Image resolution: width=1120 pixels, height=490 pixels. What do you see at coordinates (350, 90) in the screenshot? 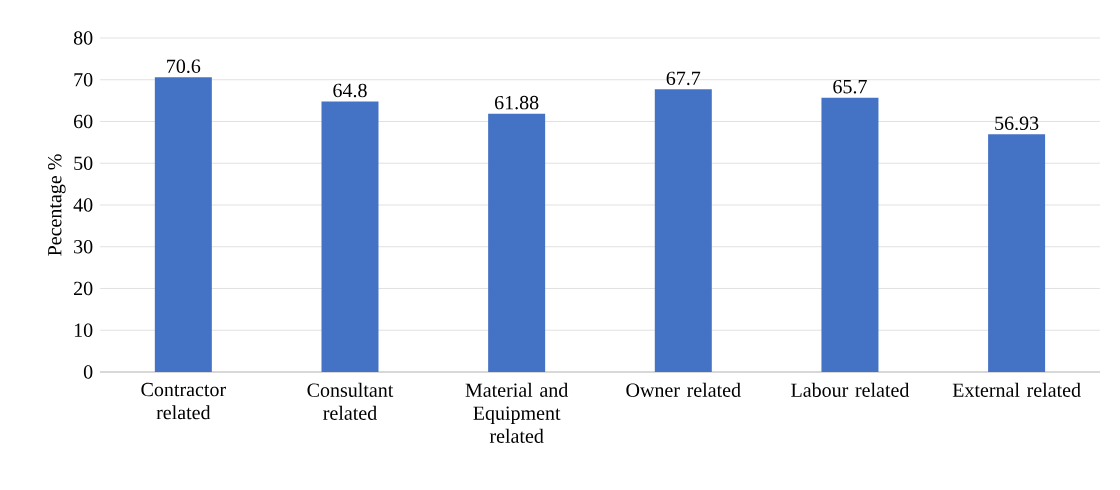
I see `data-label: 64.8` at bounding box center [350, 90].